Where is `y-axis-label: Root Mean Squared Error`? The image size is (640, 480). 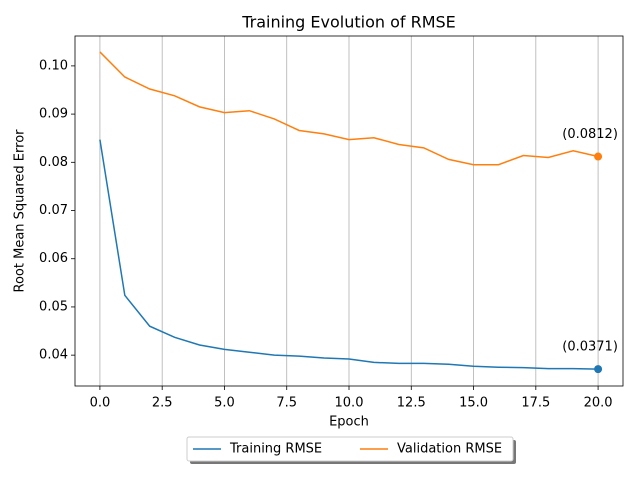 y-axis-label: Root Mean Squared Error is located at coordinates (20, 211).